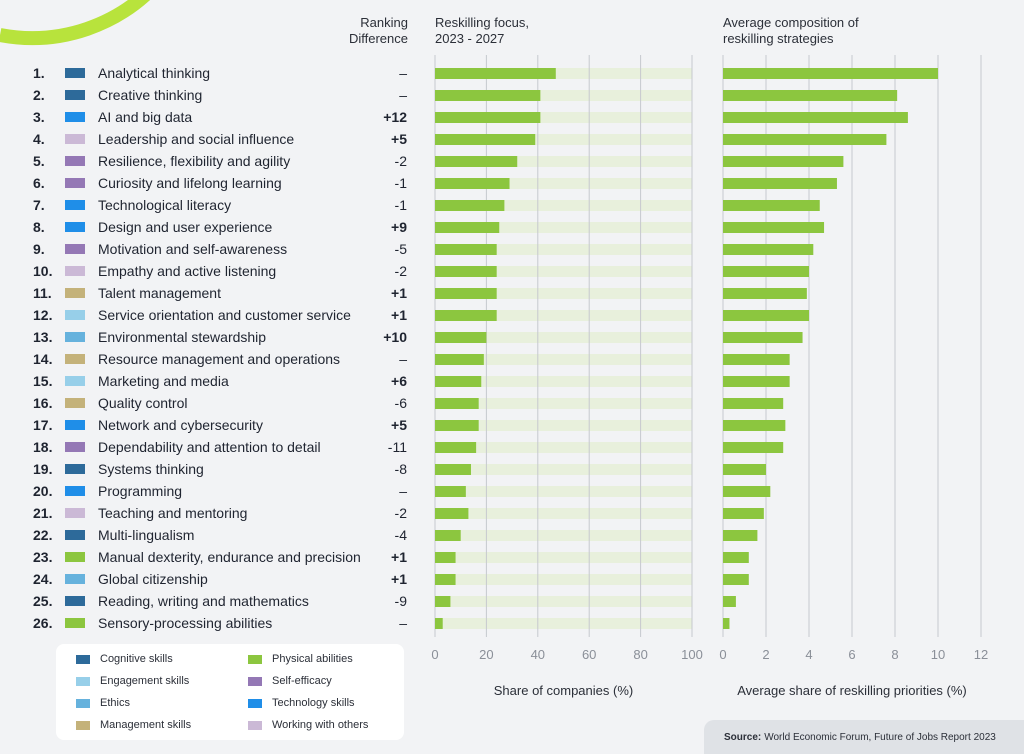 The height and width of the screenshot is (754, 1024). Describe the element at coordinates (42, 513) in the screenshot. I see `rank-number: 21.` at that location.